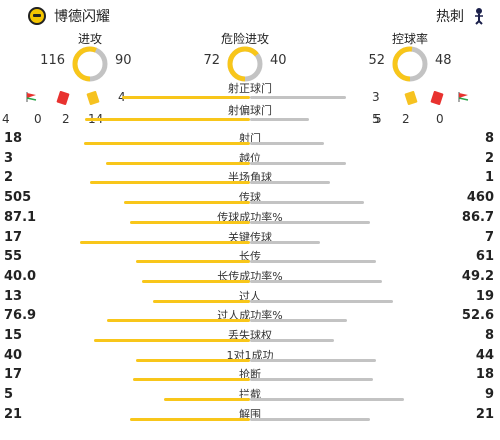 The image size is (500, 440). I want to click on stat-name: 半场角球, so click(250, 177).